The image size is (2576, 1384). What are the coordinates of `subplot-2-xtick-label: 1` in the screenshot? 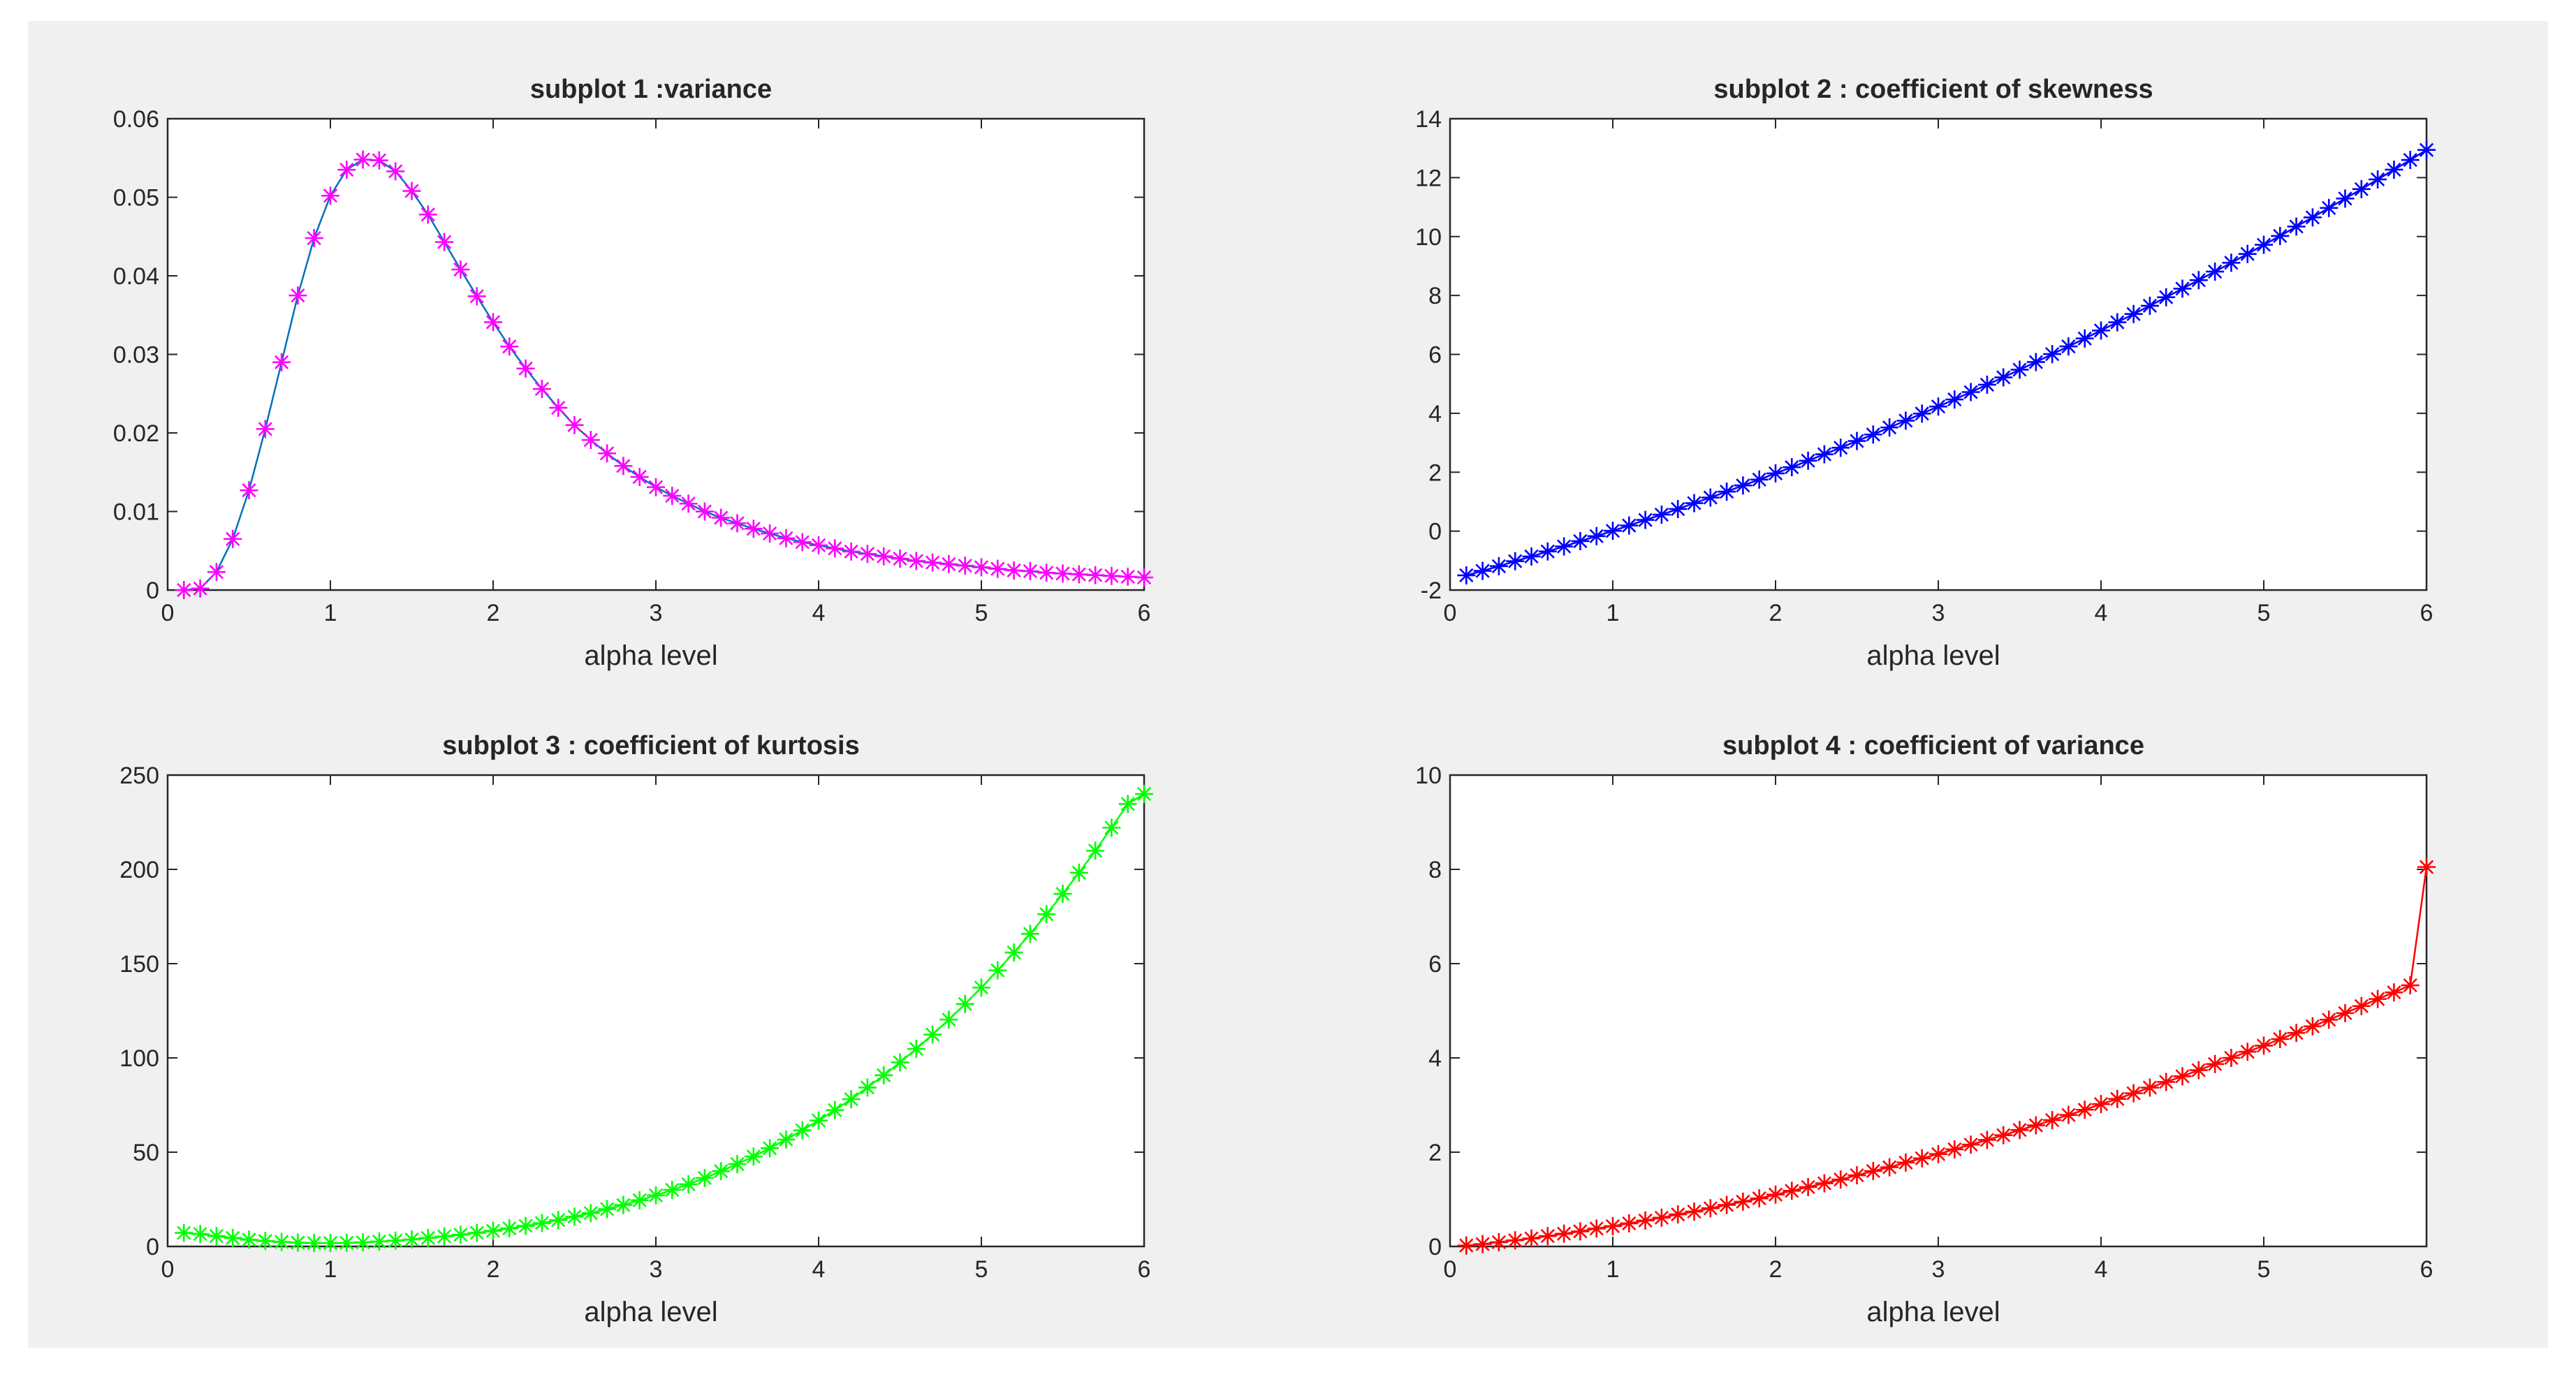 It's located at (1614, 613).